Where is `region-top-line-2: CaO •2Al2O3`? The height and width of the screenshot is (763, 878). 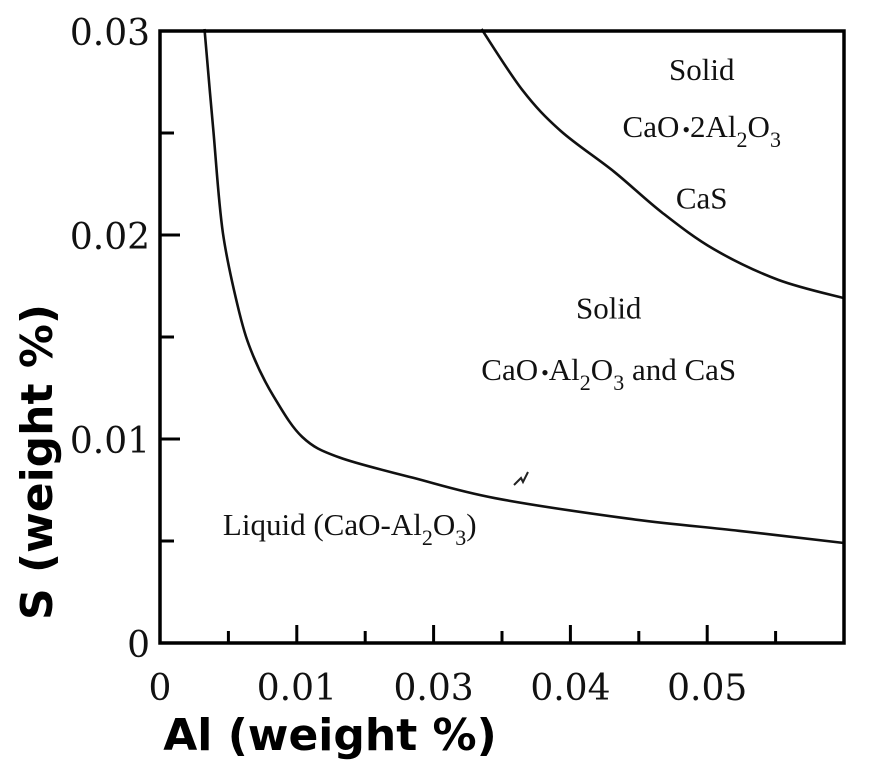 region-top-line-2: CaO •2Al2O3 is located at coordinates (702, 130).